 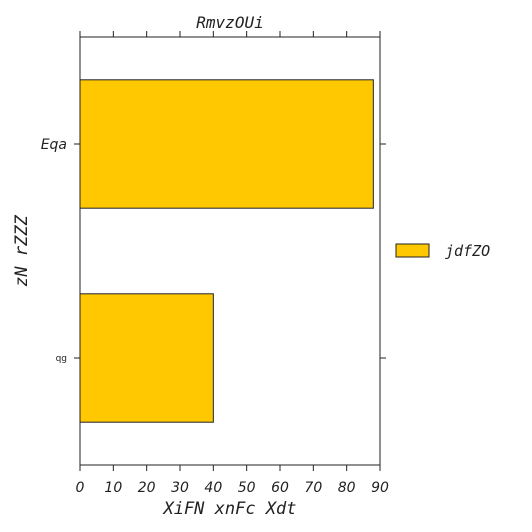 I want to click on legend-swatch, so click(x=412, y=250).